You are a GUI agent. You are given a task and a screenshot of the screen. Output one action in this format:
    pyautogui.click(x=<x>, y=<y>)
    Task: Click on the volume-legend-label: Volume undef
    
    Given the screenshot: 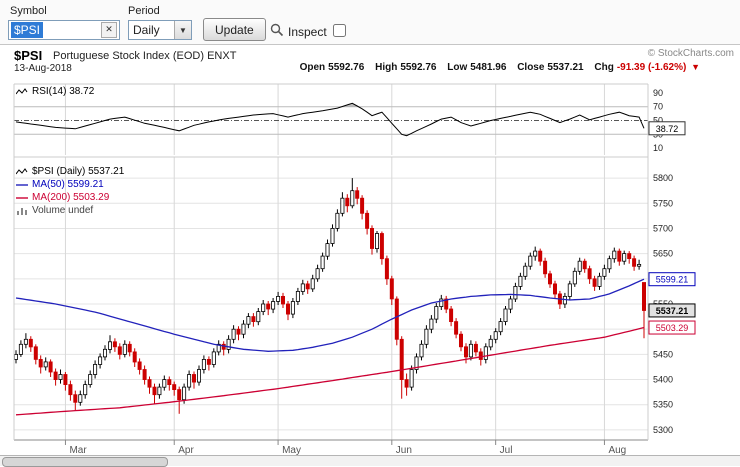 What is the action you would take?
    pyautogui.click(x=63, y=210)
    